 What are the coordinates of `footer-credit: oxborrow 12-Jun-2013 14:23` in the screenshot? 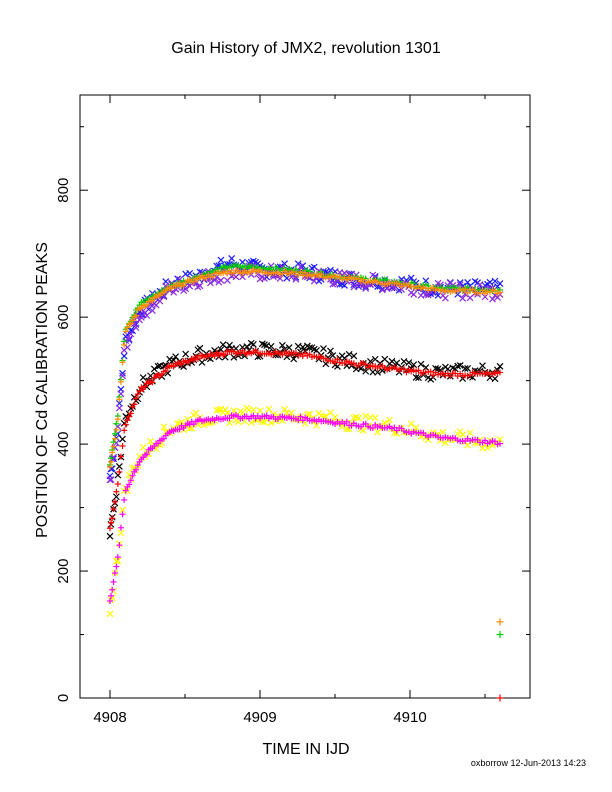 It's located at (528, 763).